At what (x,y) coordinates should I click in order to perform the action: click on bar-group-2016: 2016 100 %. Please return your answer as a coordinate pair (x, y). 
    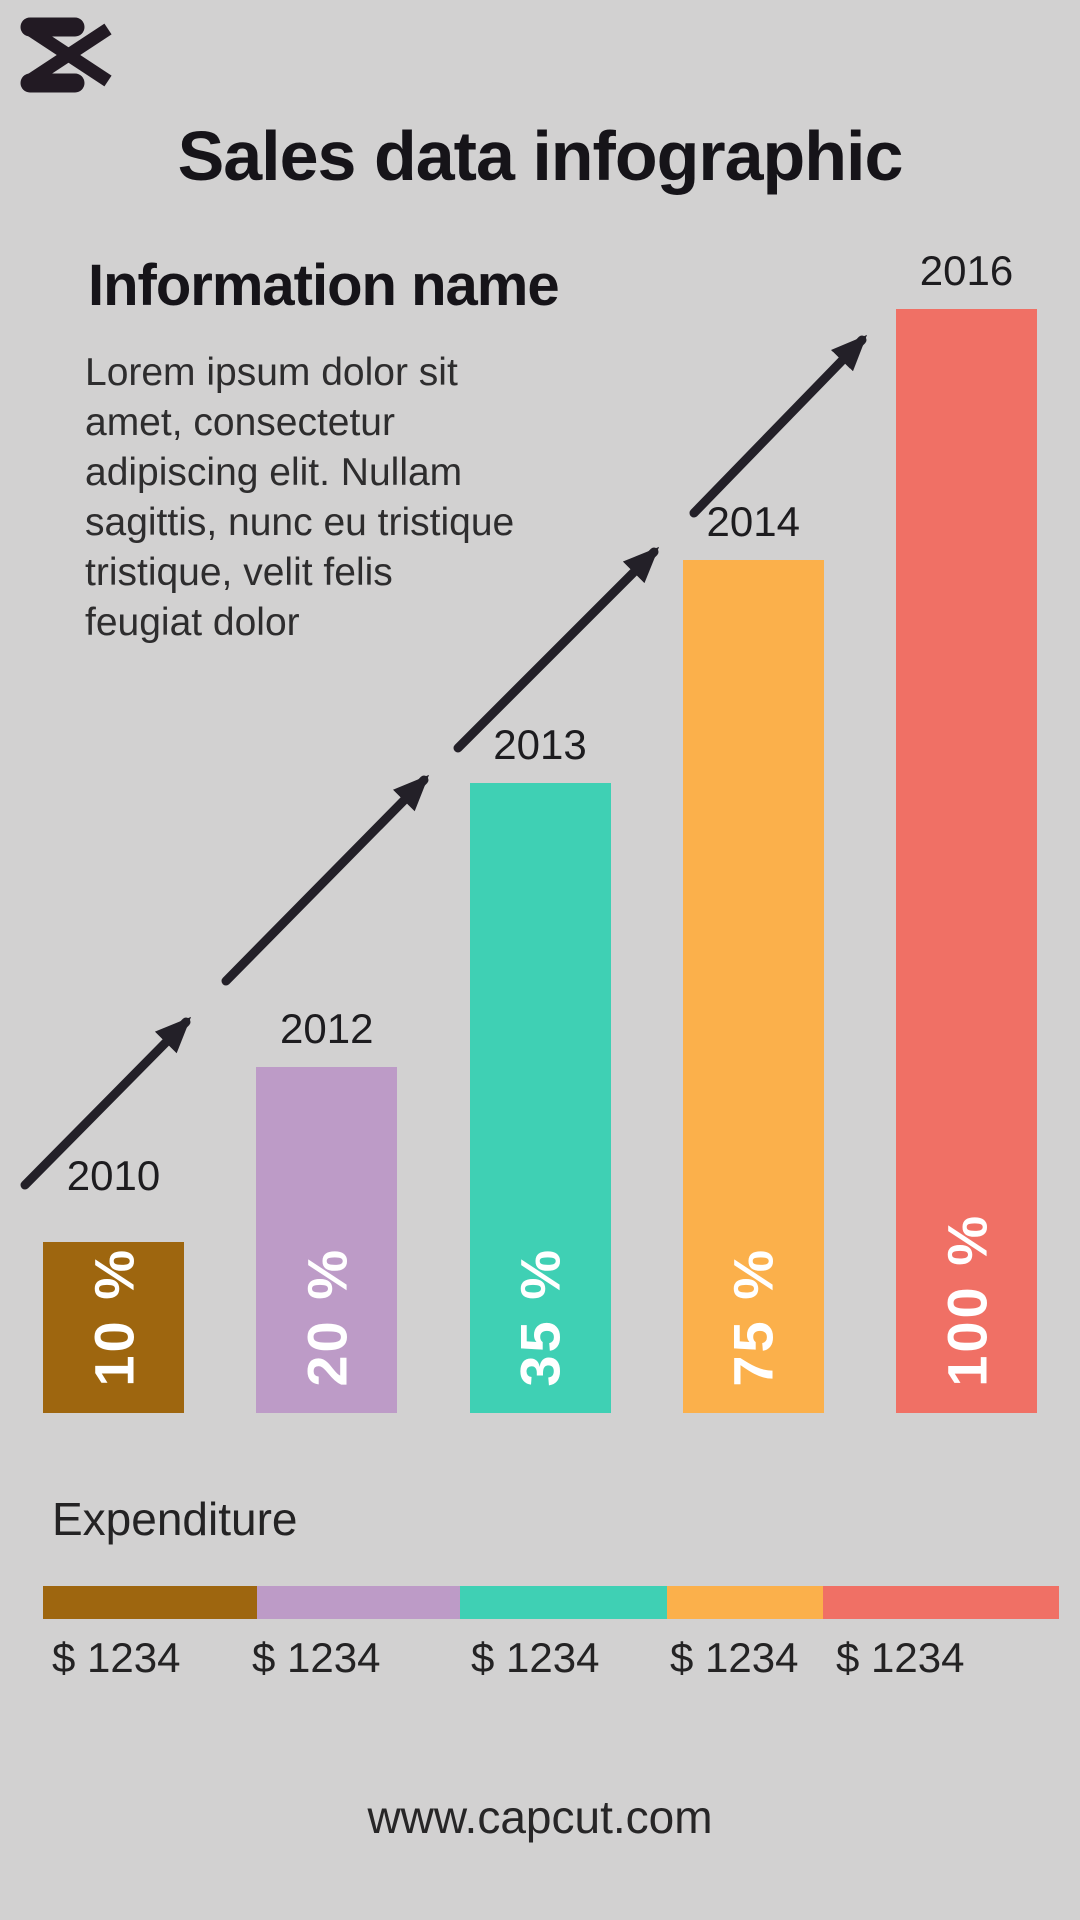
    Looking at the image, I should click on (966, 830).